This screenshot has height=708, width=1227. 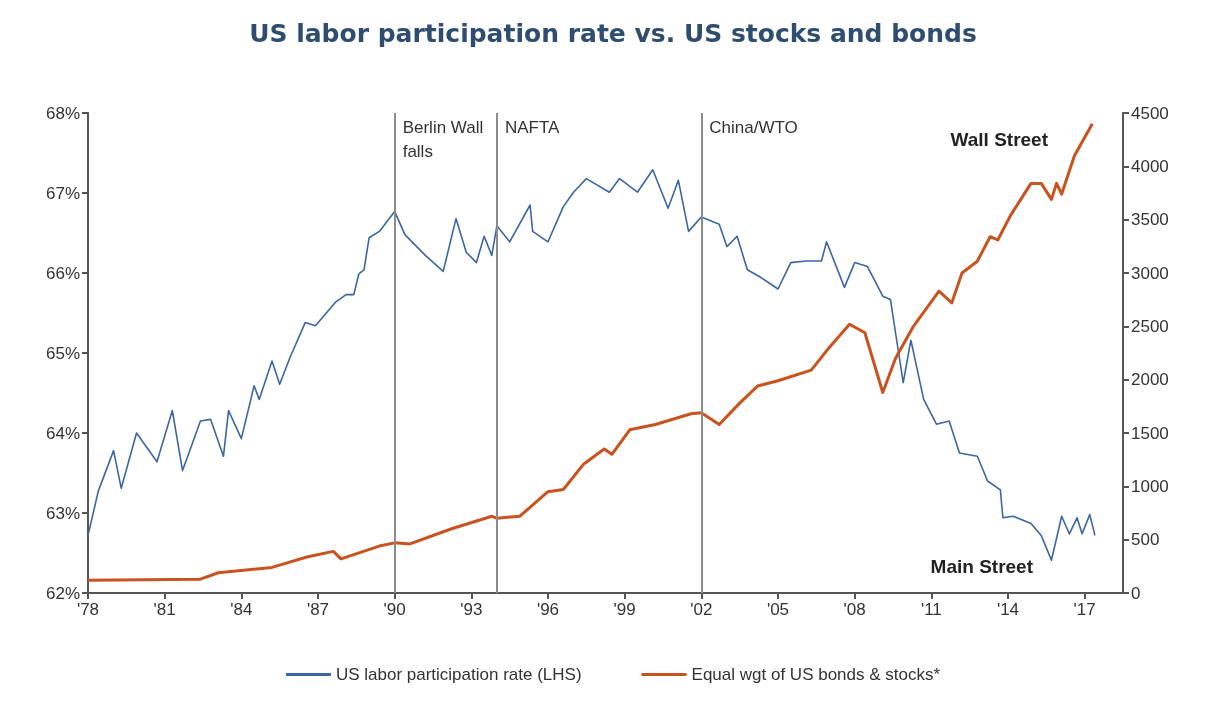 I want to click on x-tick-label: '08, so click(x=854, y=609).